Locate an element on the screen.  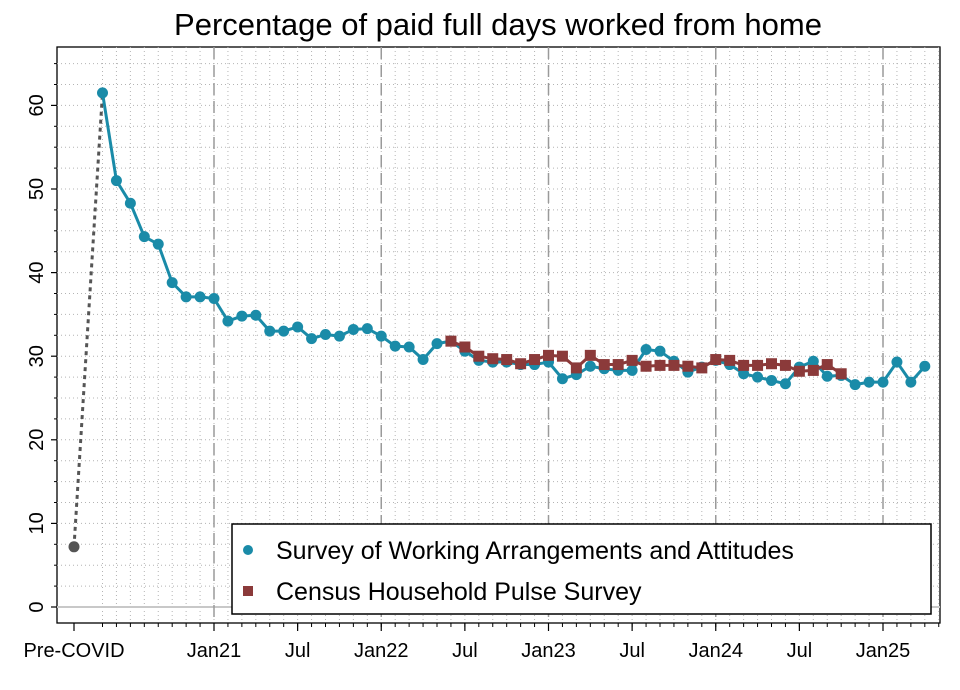
y-tick-label: 20 is located at coordinates (37, 440).